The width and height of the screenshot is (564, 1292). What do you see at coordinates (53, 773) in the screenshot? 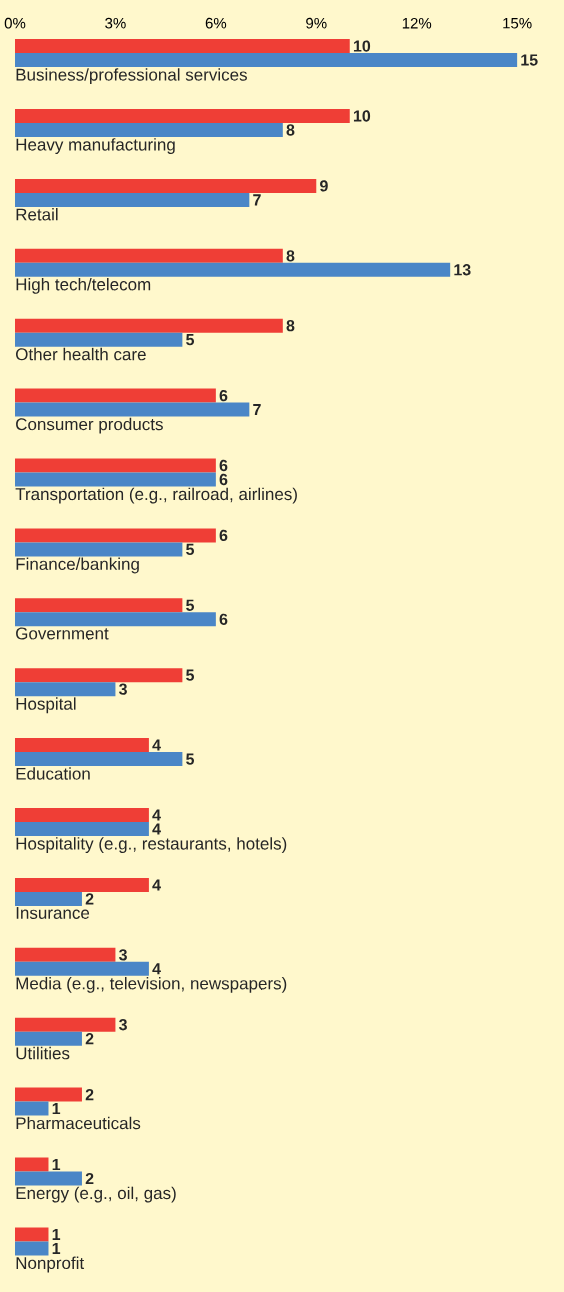
I see `y-tick-label: Education` at bounding box center [53, 773].